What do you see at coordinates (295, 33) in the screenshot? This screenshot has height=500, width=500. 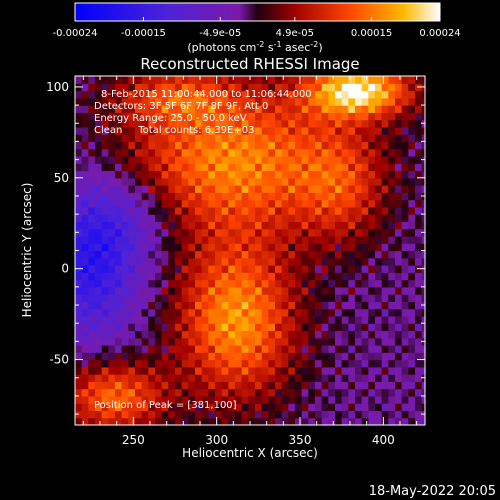 I see `colorbar-tick-label: 4.9e-05` at bounding box center [295, 33].